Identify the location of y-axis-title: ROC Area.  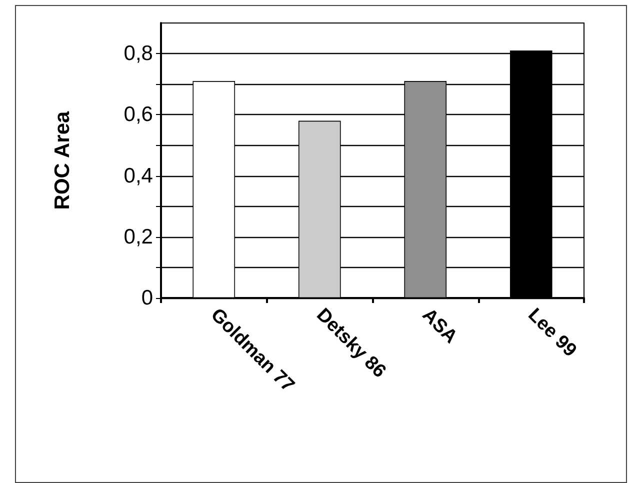
(62, 160).